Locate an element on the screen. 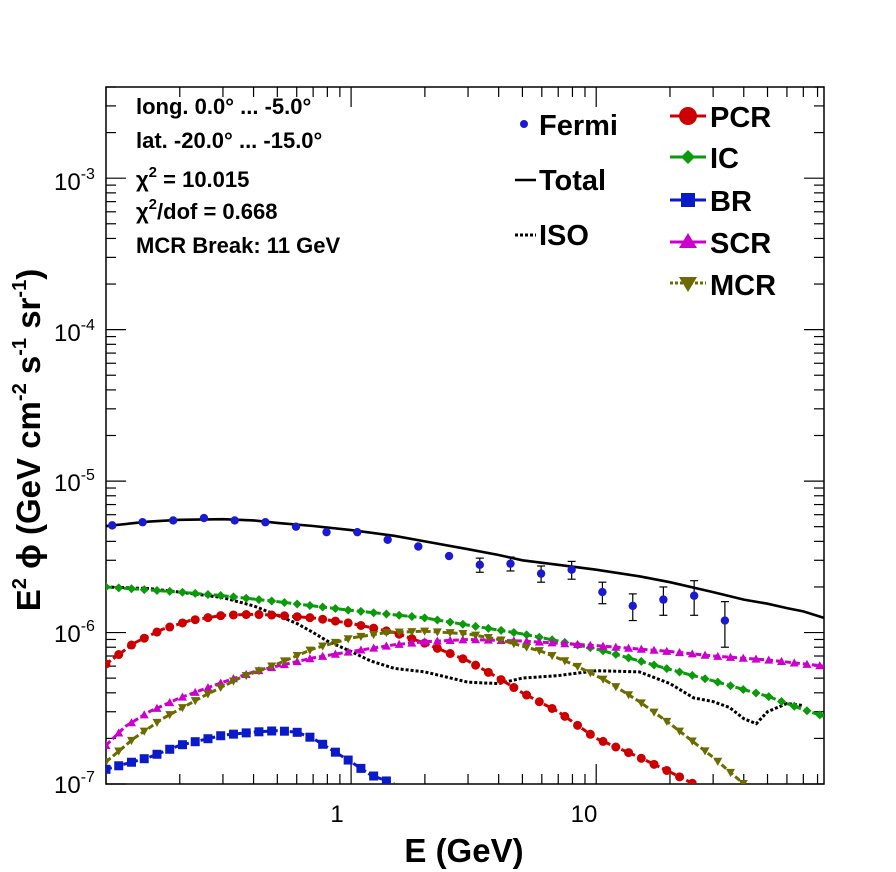  y-tick-label-1e-6: 10⁻⁶ is located at coordinates (74, 633).